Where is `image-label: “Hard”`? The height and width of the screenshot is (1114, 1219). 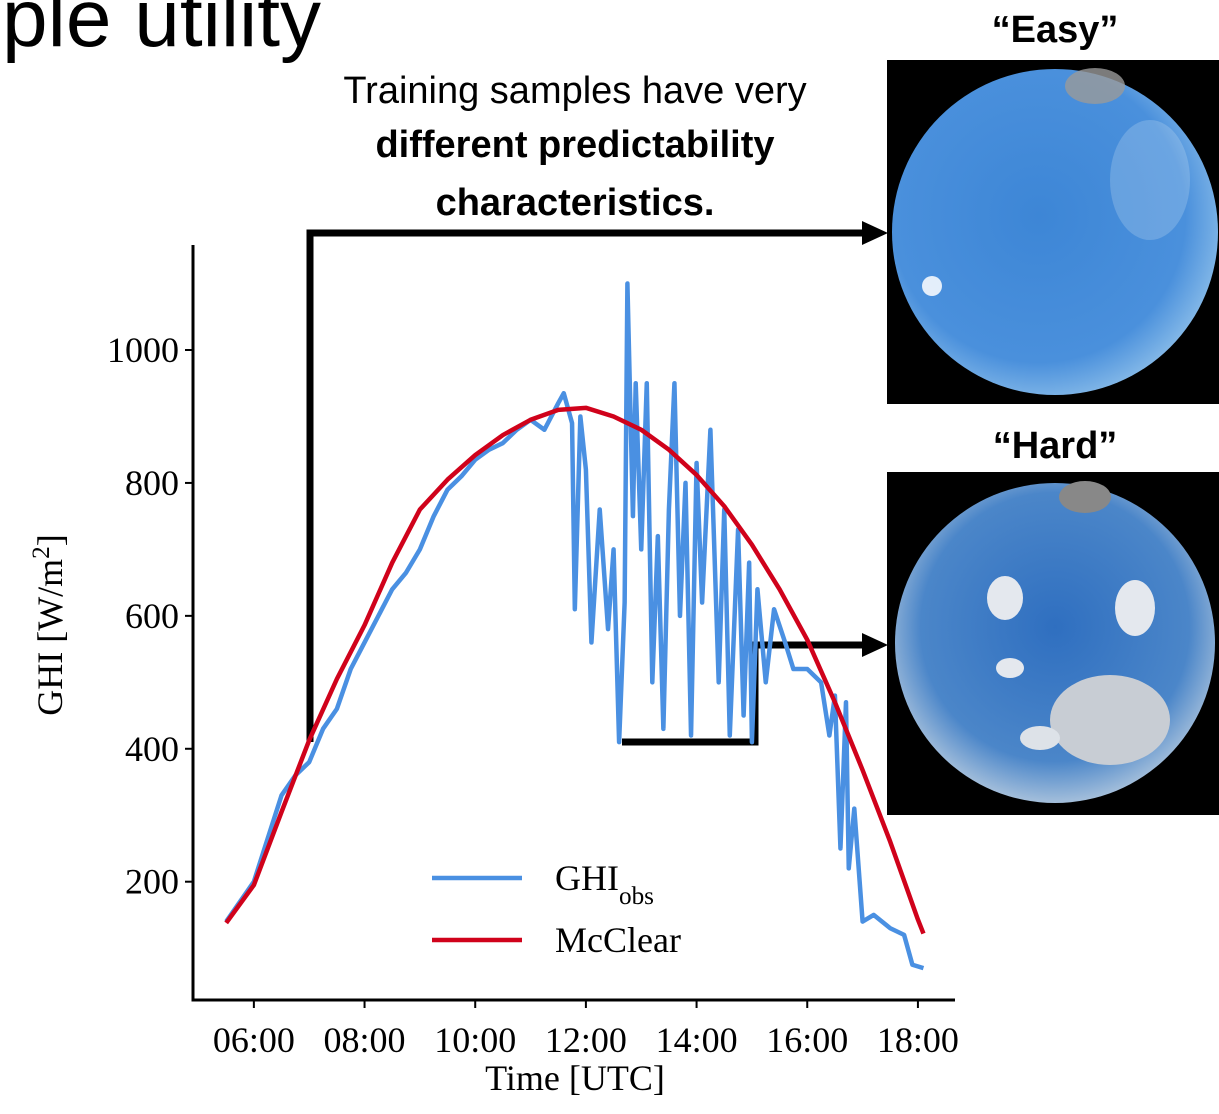
image-label: “Hard” is located at coordinates (1055, 446).